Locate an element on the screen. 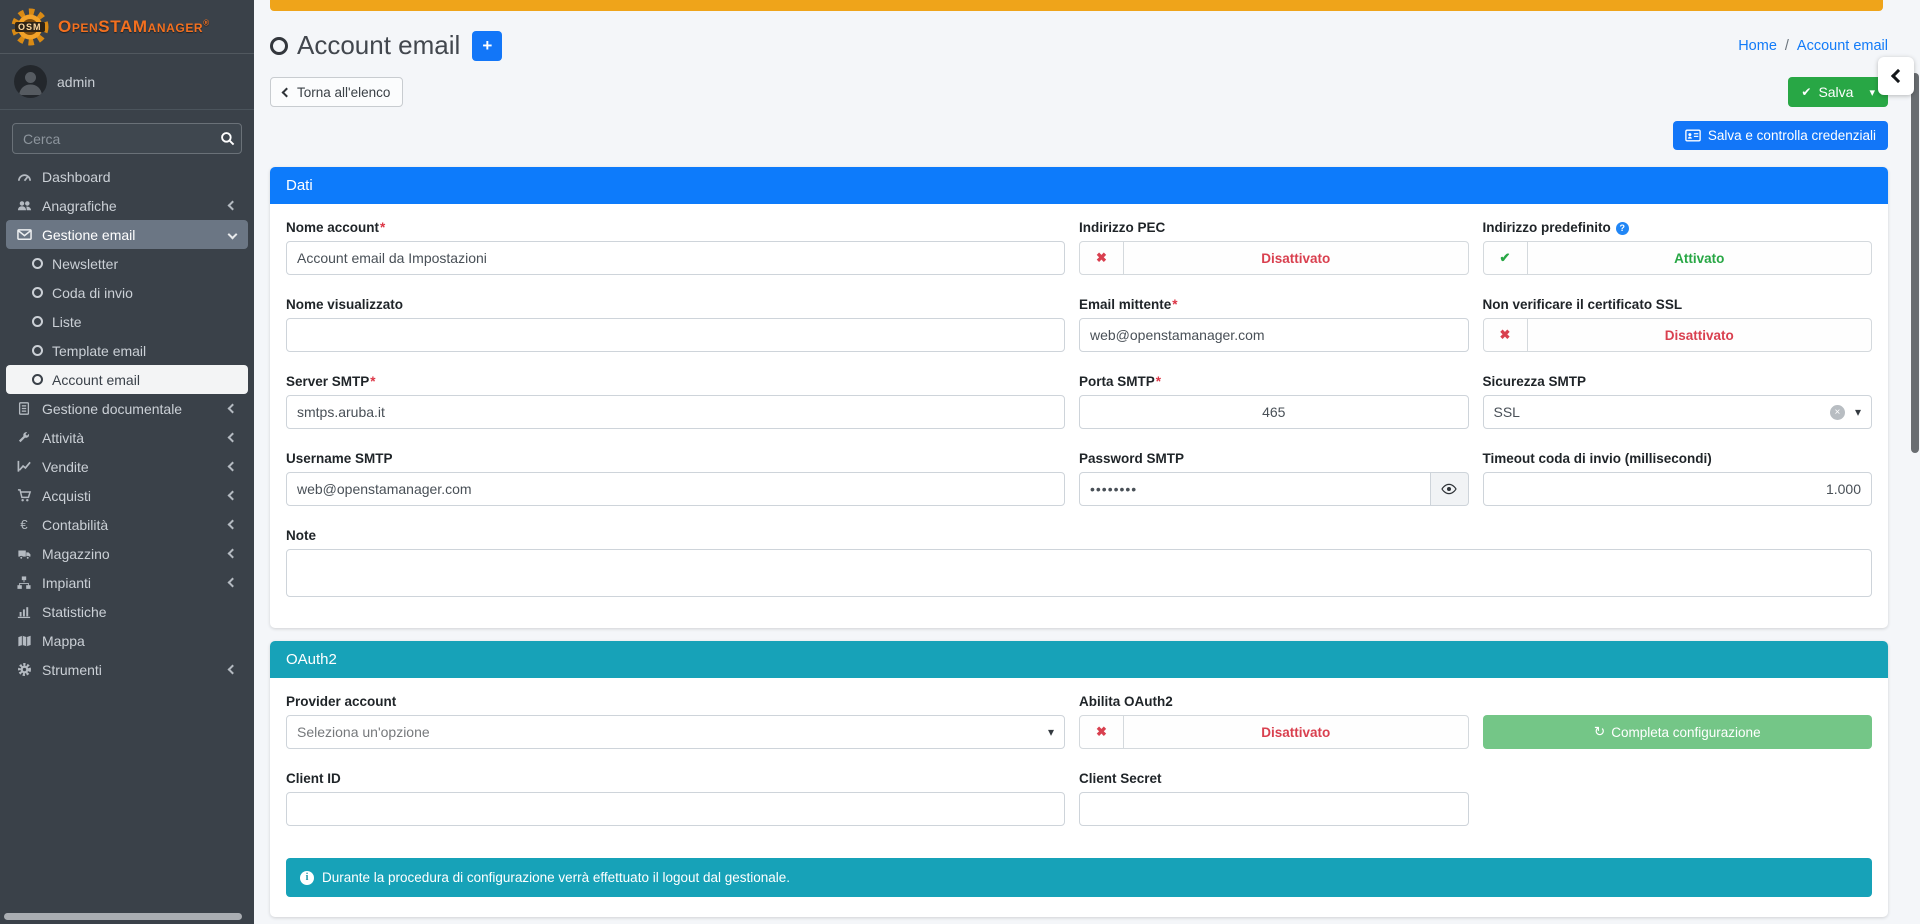  chart-line-icon is located at coordinates (24, 466).